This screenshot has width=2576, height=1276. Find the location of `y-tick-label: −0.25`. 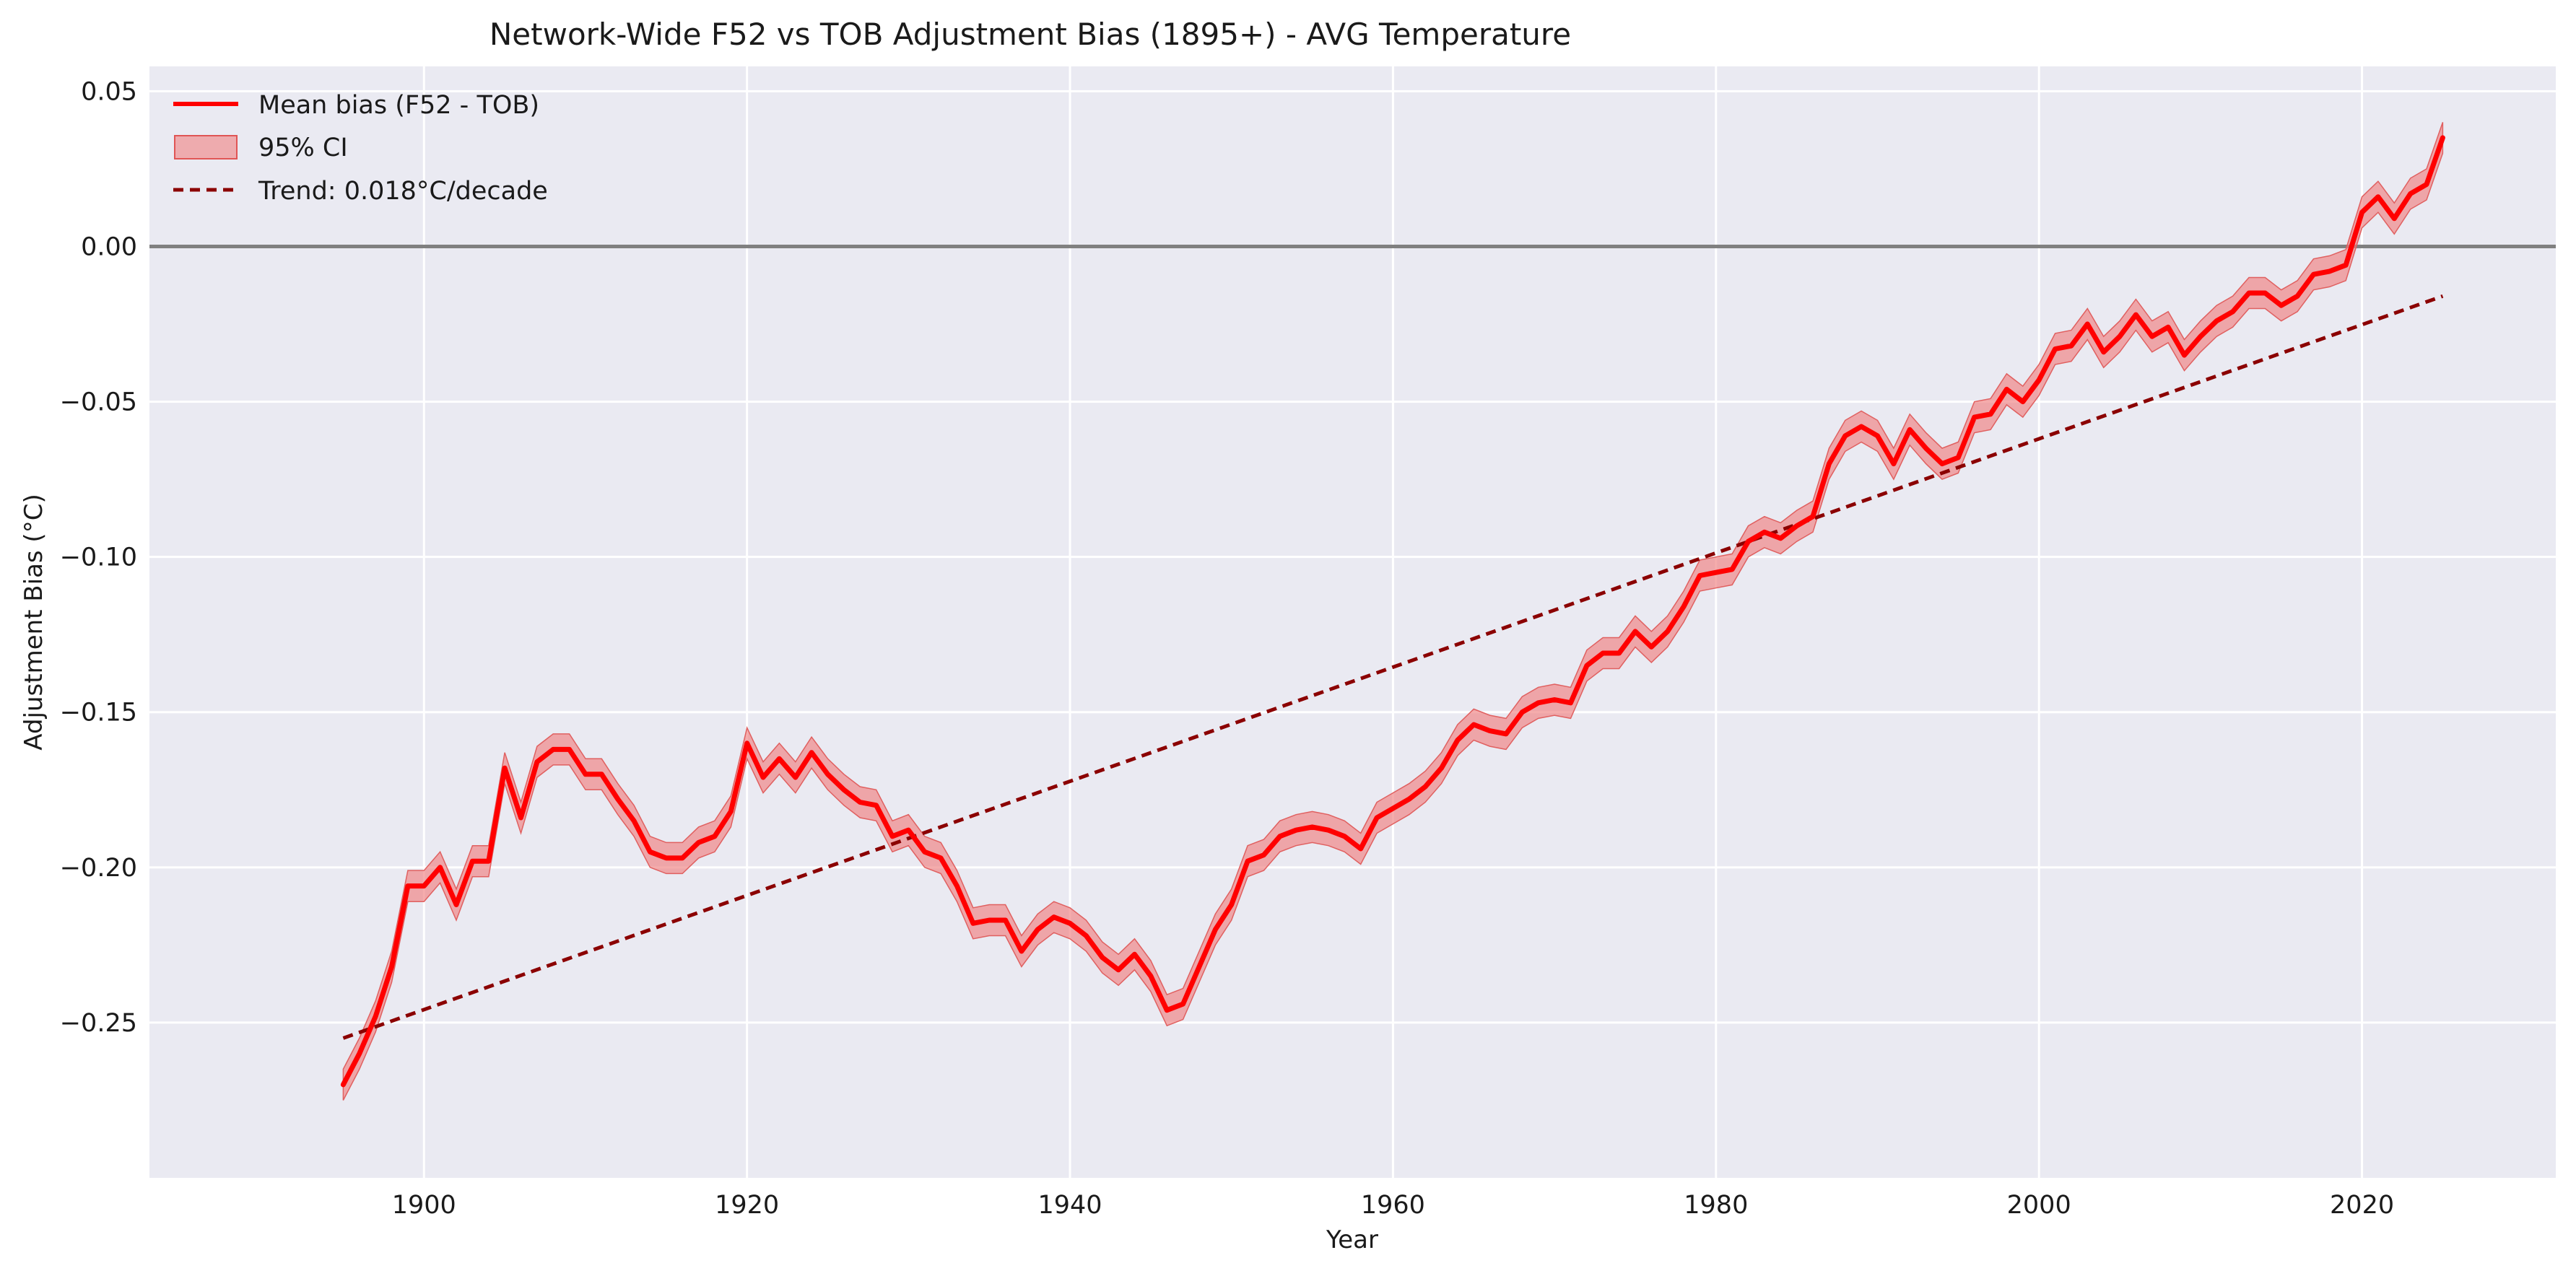

y-tick-label: −0.25 is located at coordinates (98, 1023).